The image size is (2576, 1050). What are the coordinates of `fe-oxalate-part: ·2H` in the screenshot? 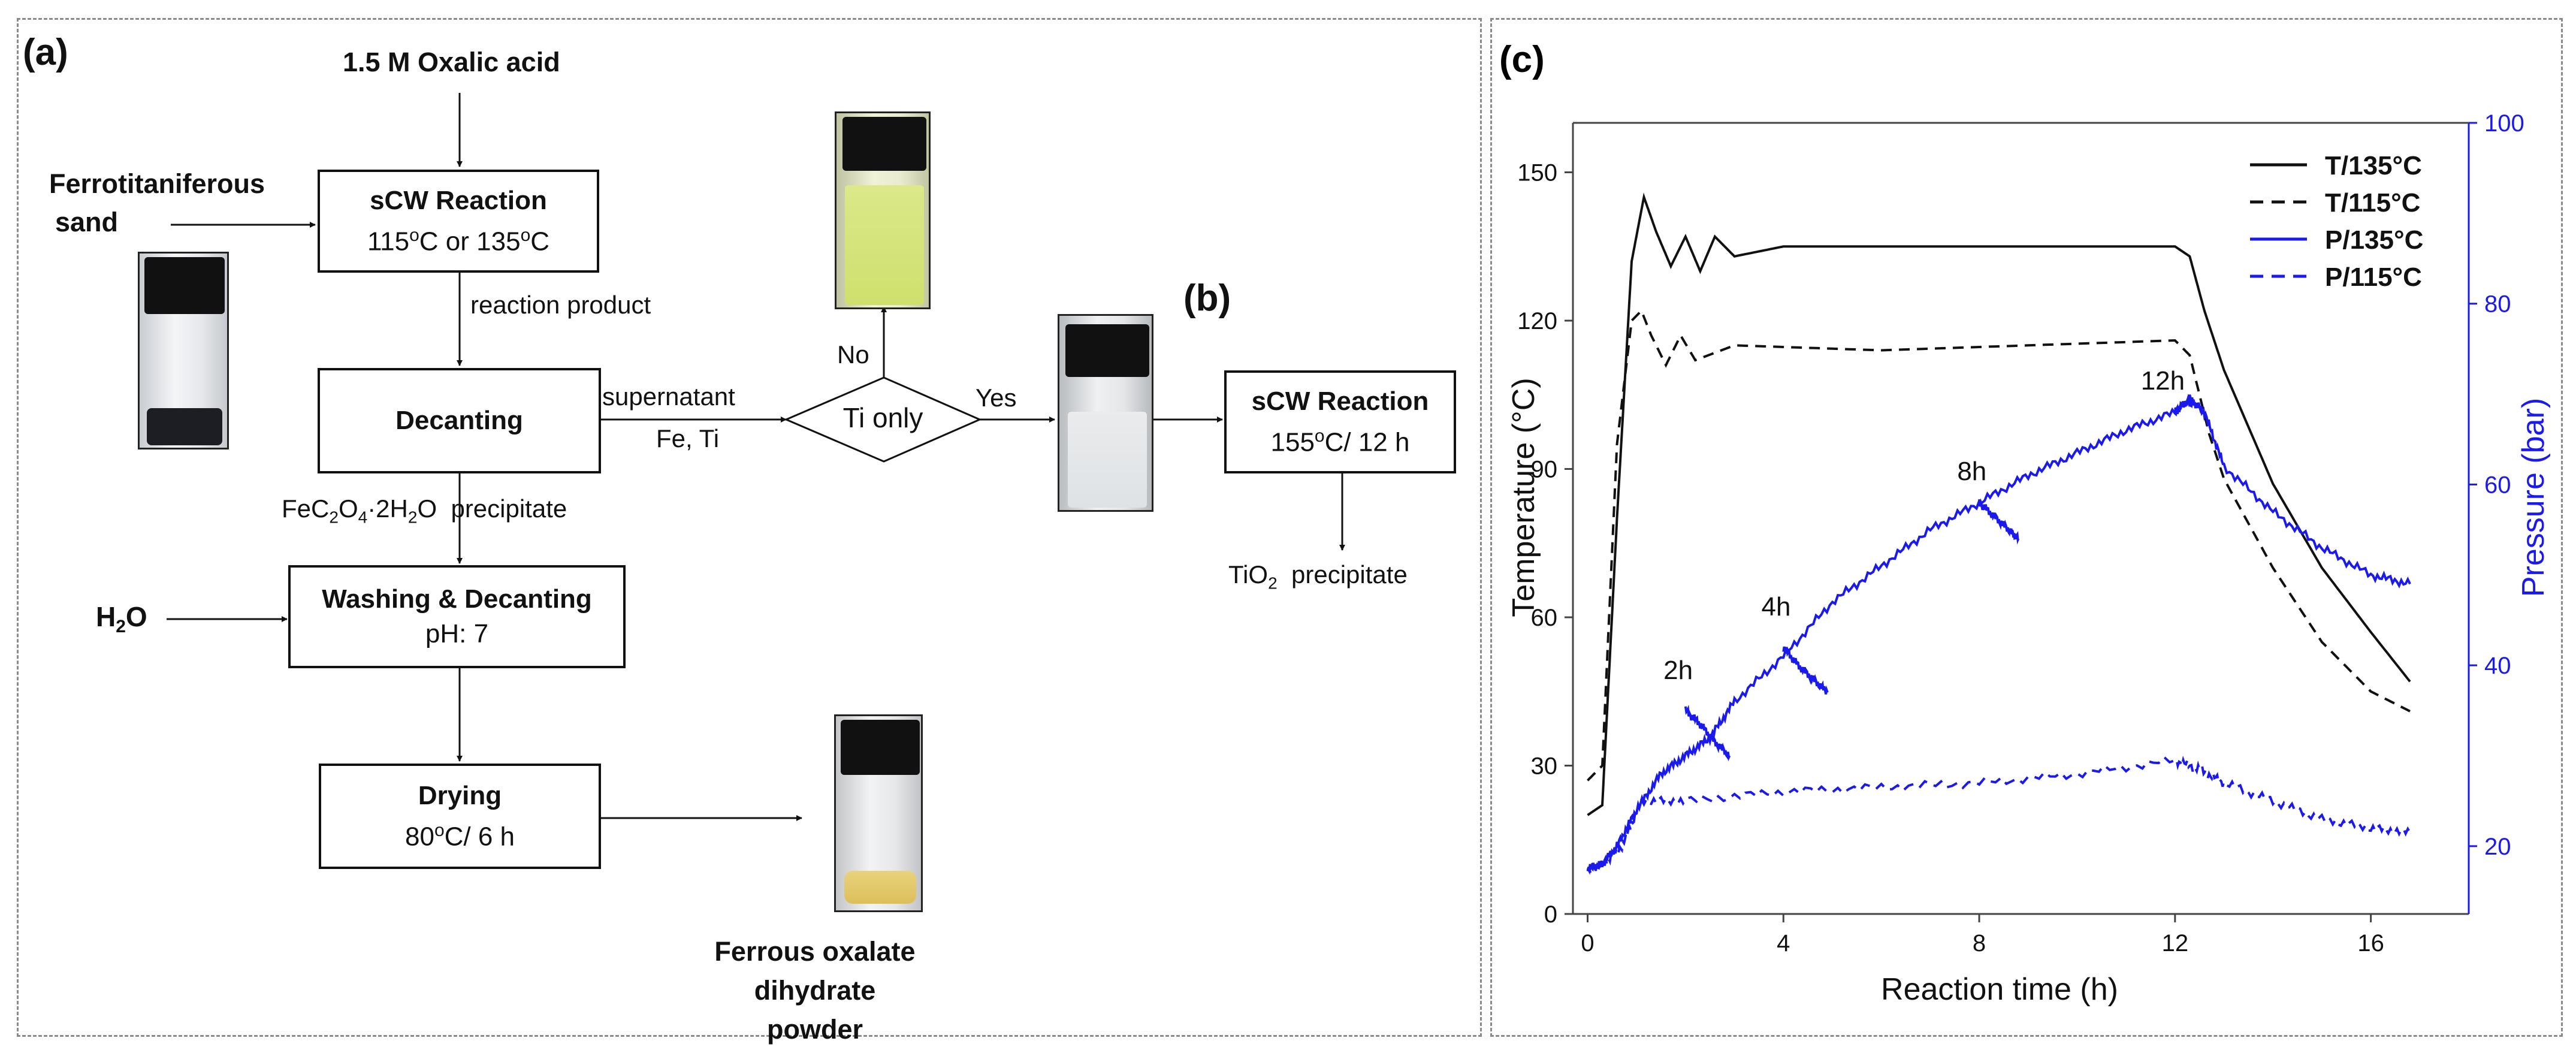 It's located at (387, 508).